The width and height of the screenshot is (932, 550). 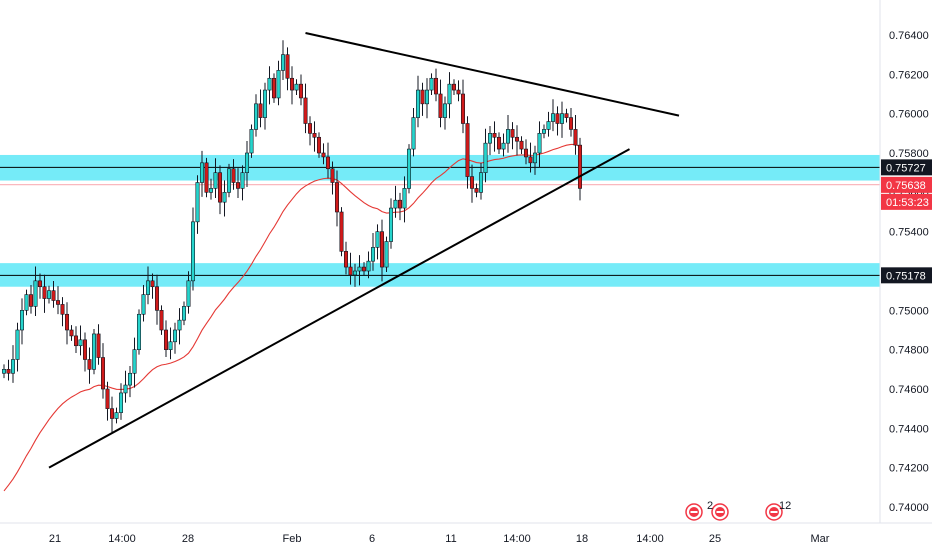 What do you see at coordinates (738, 510) in the screenshot?
I see `event-markers: 2 12` at bounding box center [738, 510].